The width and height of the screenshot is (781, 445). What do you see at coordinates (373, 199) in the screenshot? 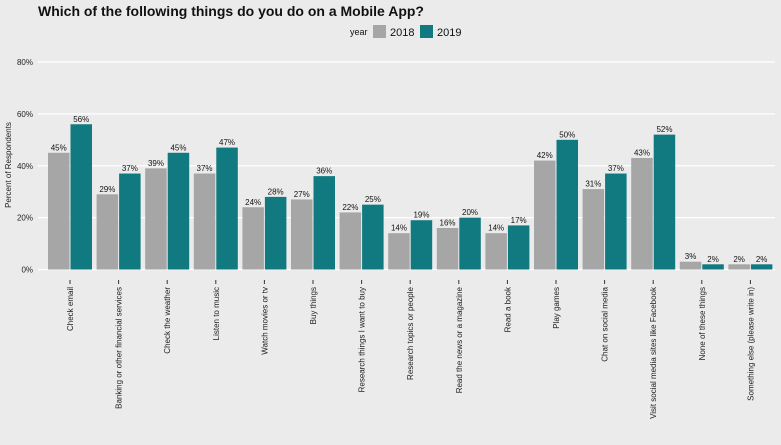
I see `data-label: 25%` at bounding box center [373, 199].